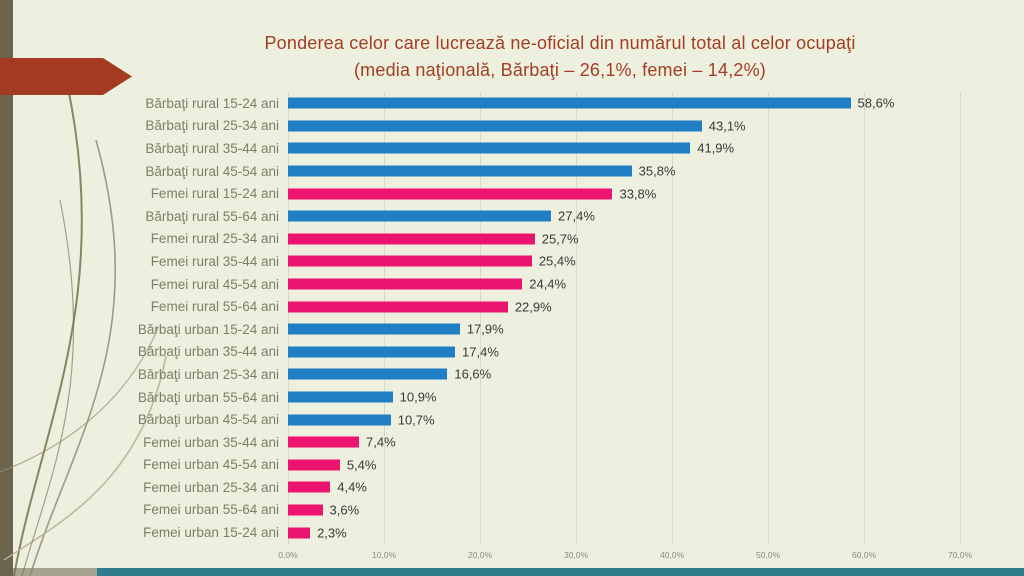 The height and width of the screenshot is (576, 1024). I want to click on bar-value-label: 17,4%, so click(480, 352).